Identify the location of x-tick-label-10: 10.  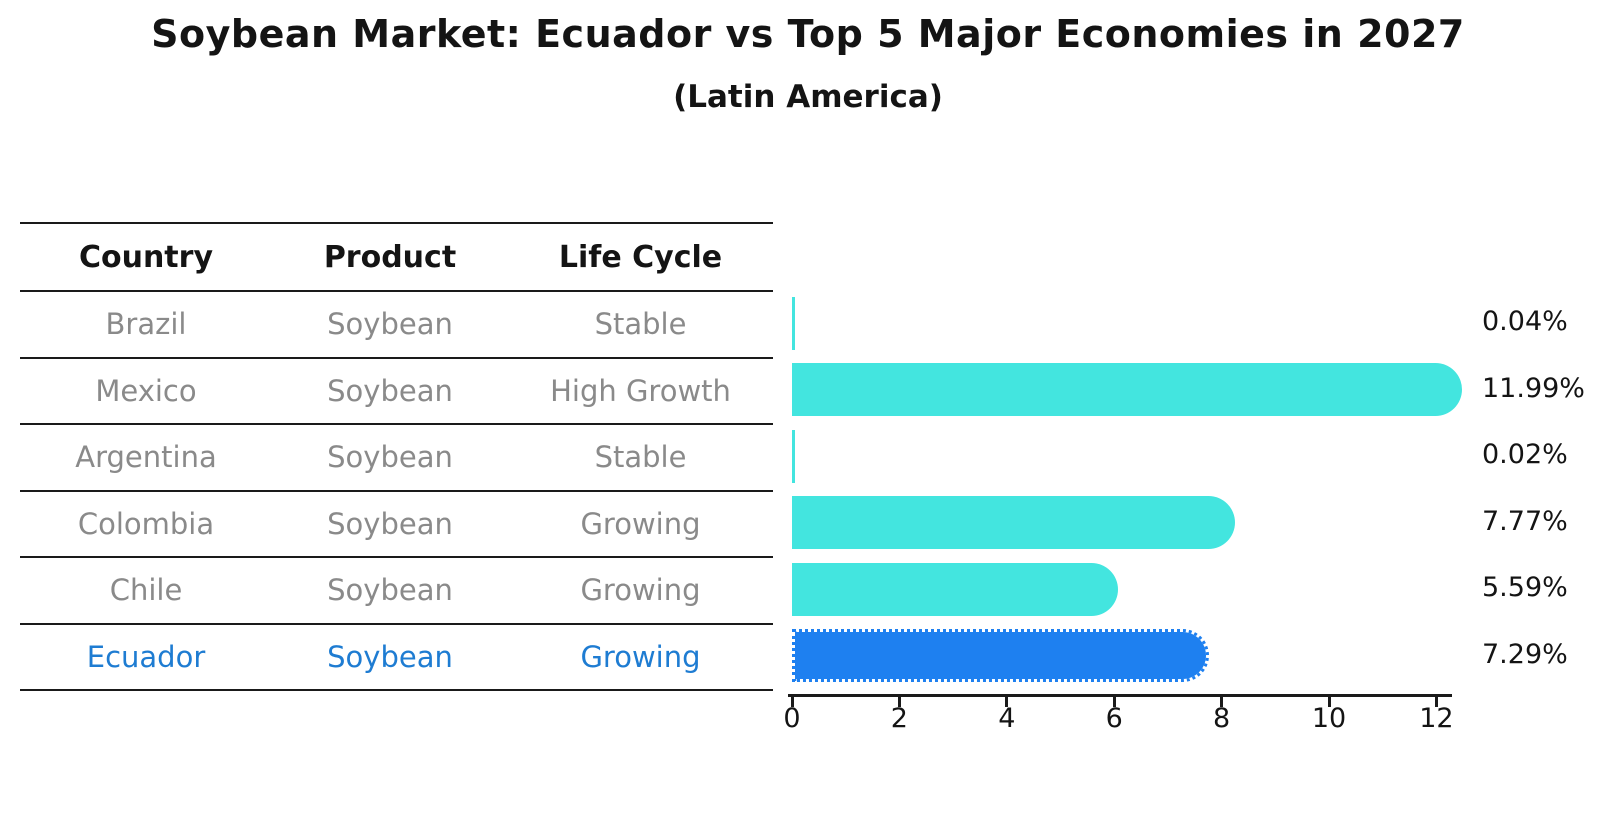
(1329, 718).